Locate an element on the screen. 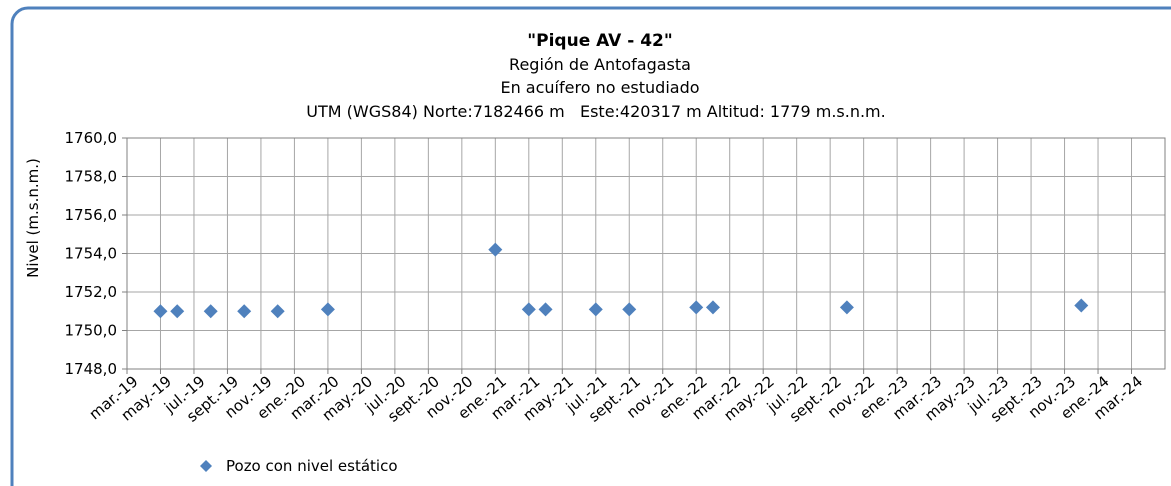 Image resolution: width=1171 pixels, height=486 pixels. y-tick-label: 1760,0 is located at coordinates (91, 138).